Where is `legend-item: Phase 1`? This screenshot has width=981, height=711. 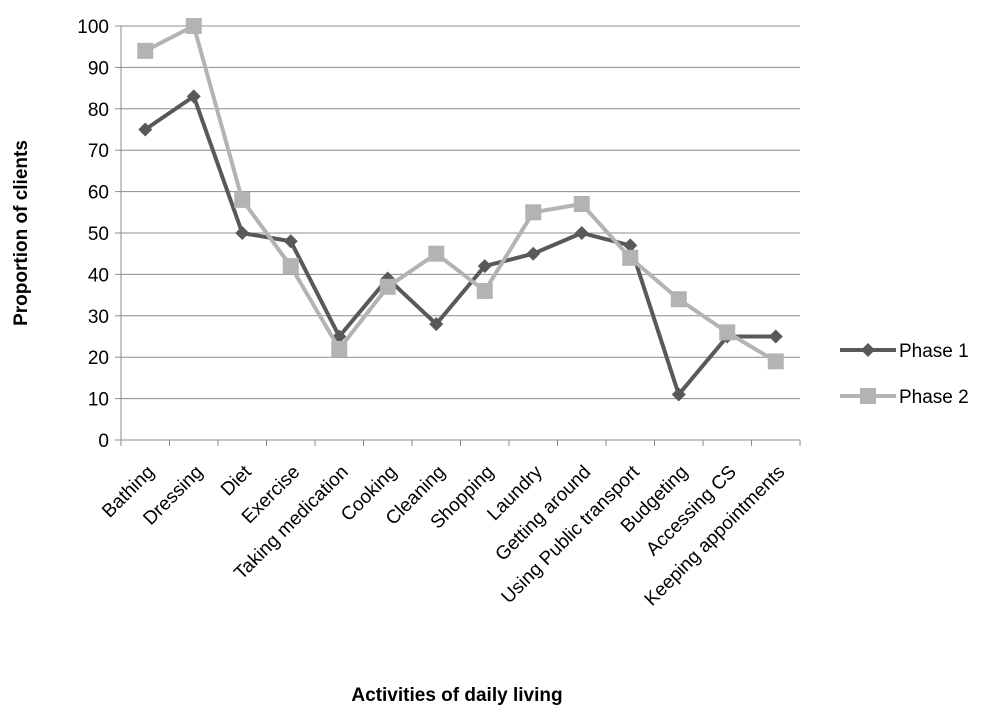 legend-item: Phase 1 is located at coordinates (904, 351).